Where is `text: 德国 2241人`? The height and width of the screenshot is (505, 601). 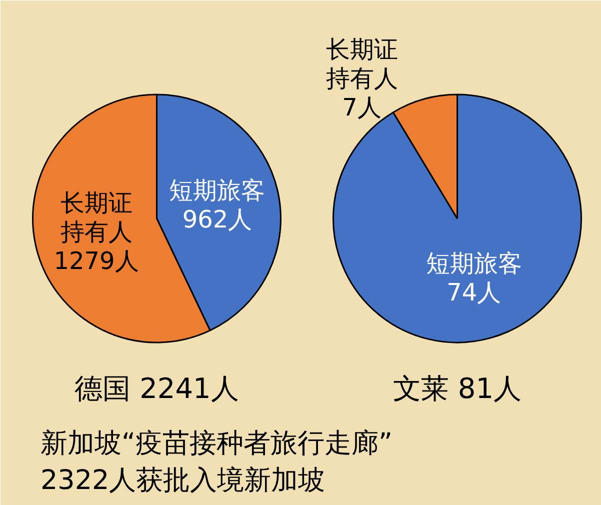 text: 德国 2241人 is located at coordinates (156, 388).